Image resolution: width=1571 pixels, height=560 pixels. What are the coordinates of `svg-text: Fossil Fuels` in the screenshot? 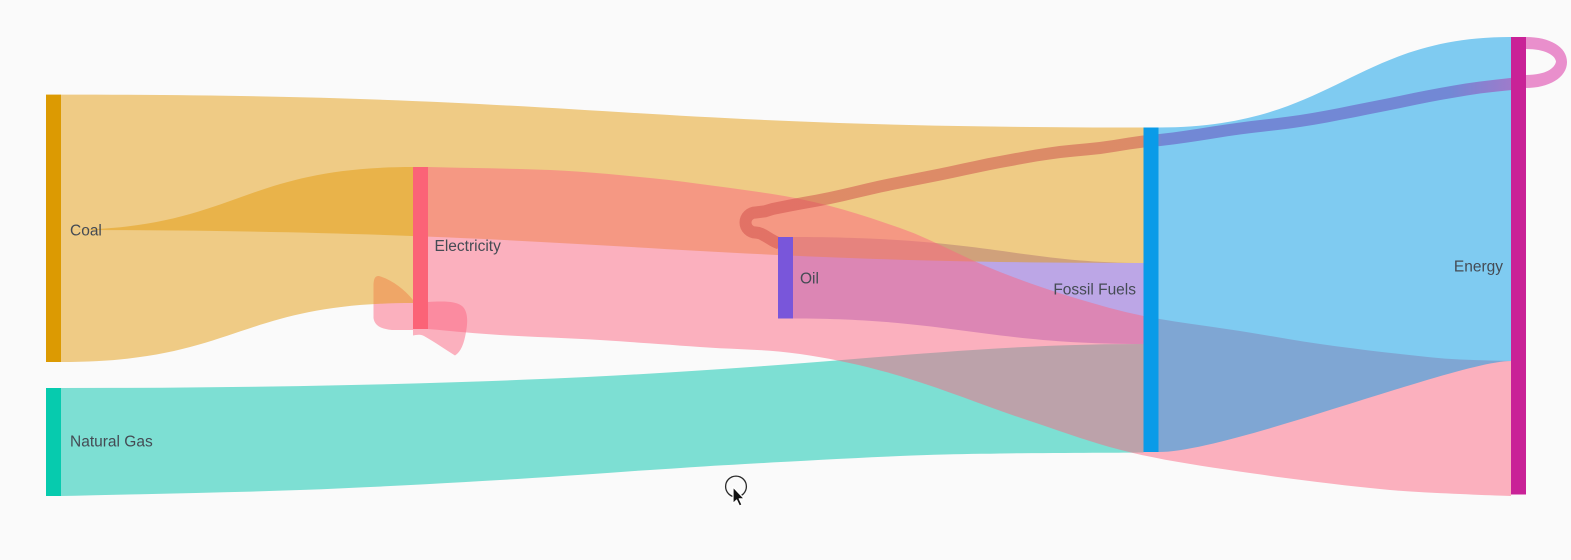 It's located at (1094, 290).